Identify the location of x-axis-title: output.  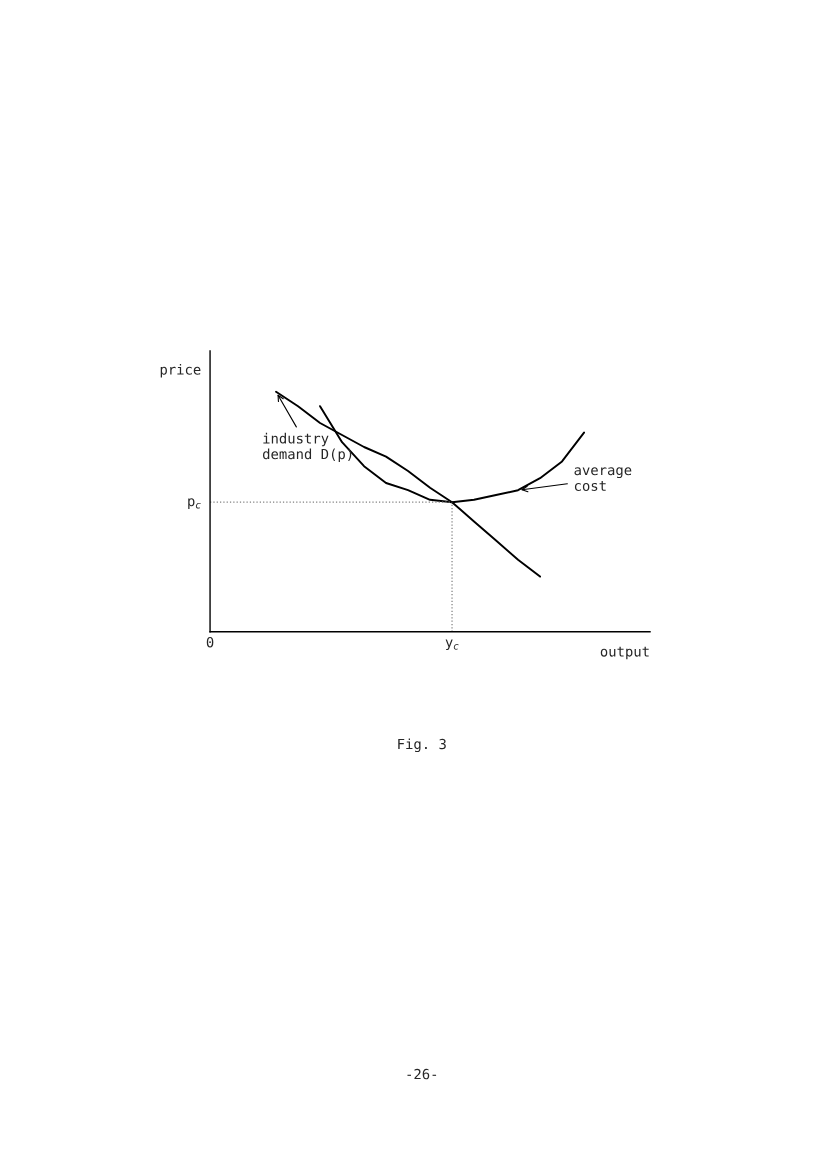
(624, 653).